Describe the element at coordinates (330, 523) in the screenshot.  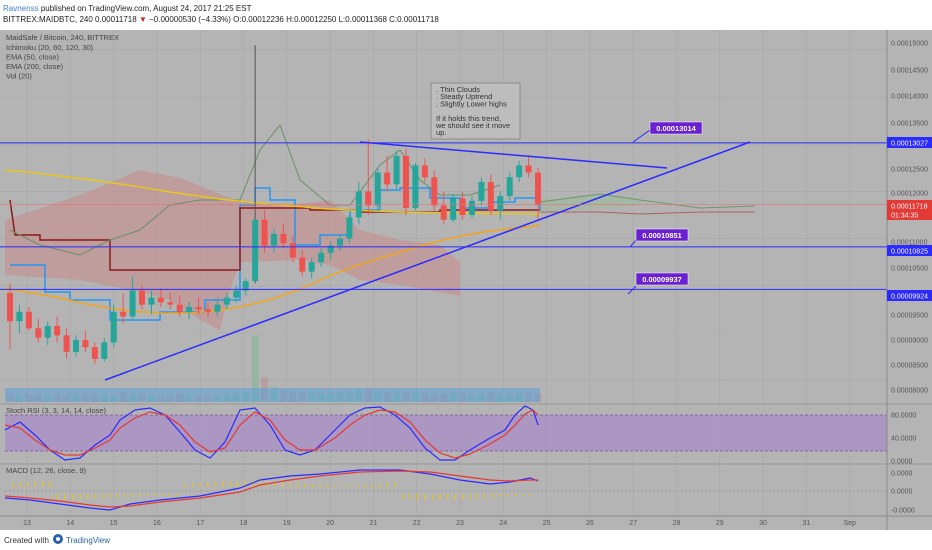
I see `time-tick-label: 20` at that location.